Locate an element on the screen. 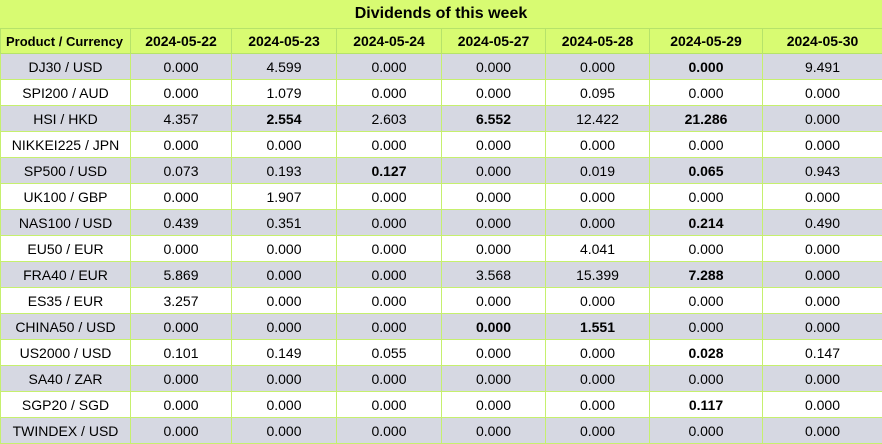 This screenshot has height=444, width=882. product-cell: SPI200 / AUD is located at coordinates (66, 93).